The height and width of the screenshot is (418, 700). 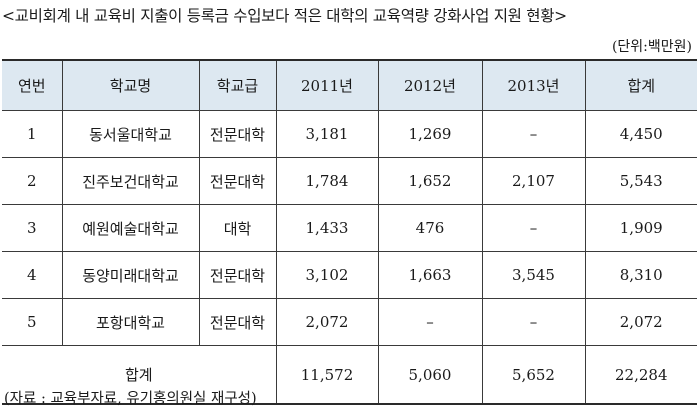 What do you see at coordinates (130, 181) in the screenshot?
I see `row-school-name: 진주보건대학교` at bounding box center [130, 181].